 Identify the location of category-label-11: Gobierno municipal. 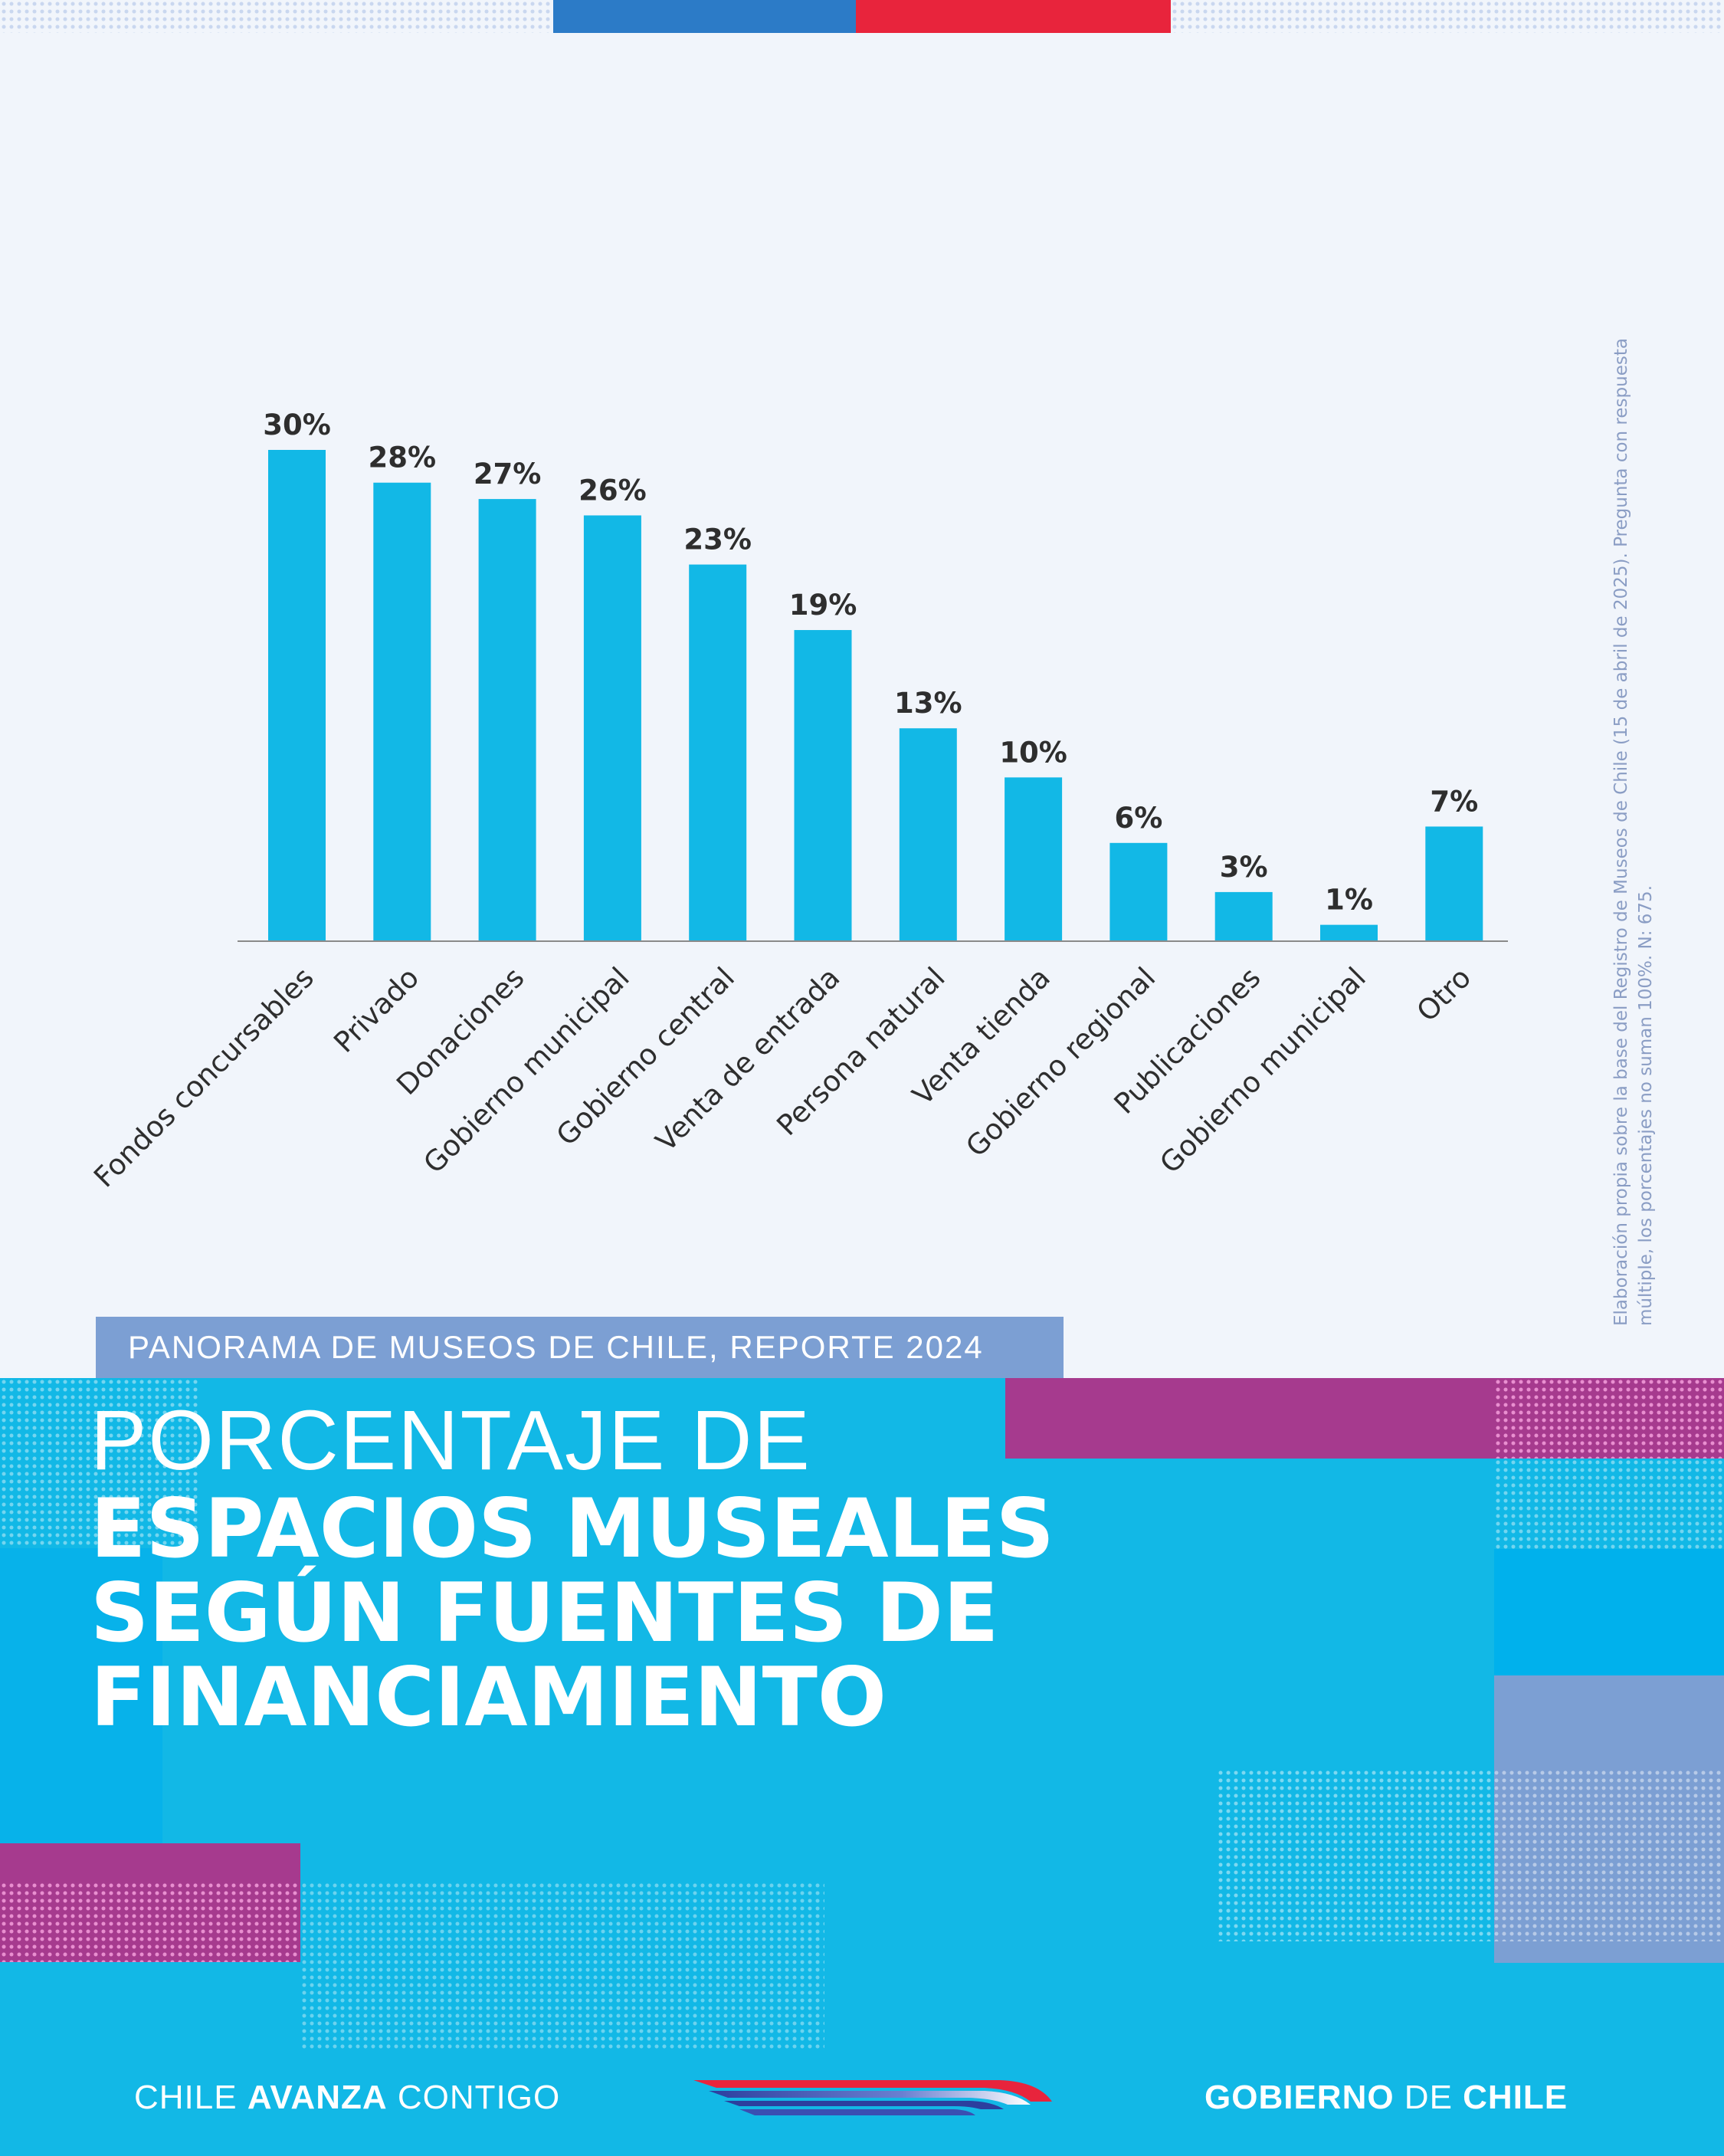
(1263, 1071).